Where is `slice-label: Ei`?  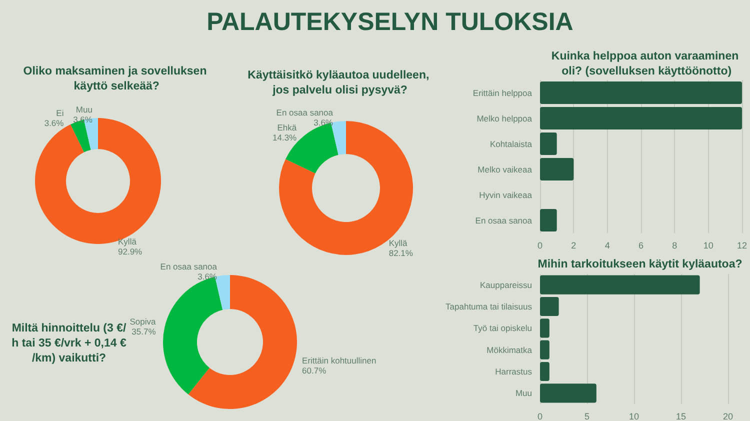
slice-label: Ei is located at coordinates (60, 113).